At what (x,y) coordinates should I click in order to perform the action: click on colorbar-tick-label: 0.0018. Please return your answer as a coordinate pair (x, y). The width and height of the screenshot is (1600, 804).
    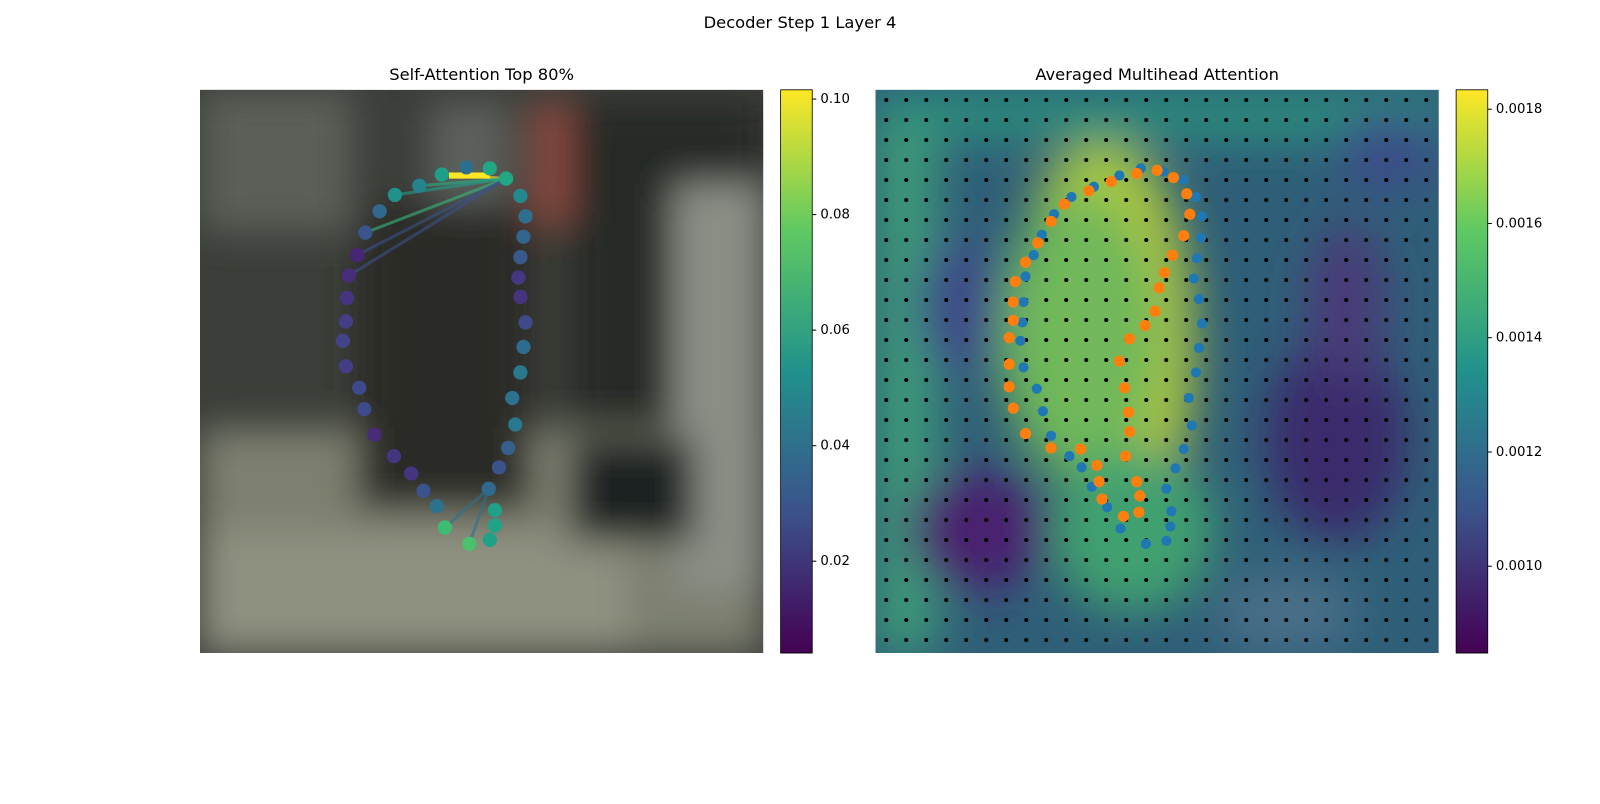
    Looking at the image, I should click on (1519, 109).